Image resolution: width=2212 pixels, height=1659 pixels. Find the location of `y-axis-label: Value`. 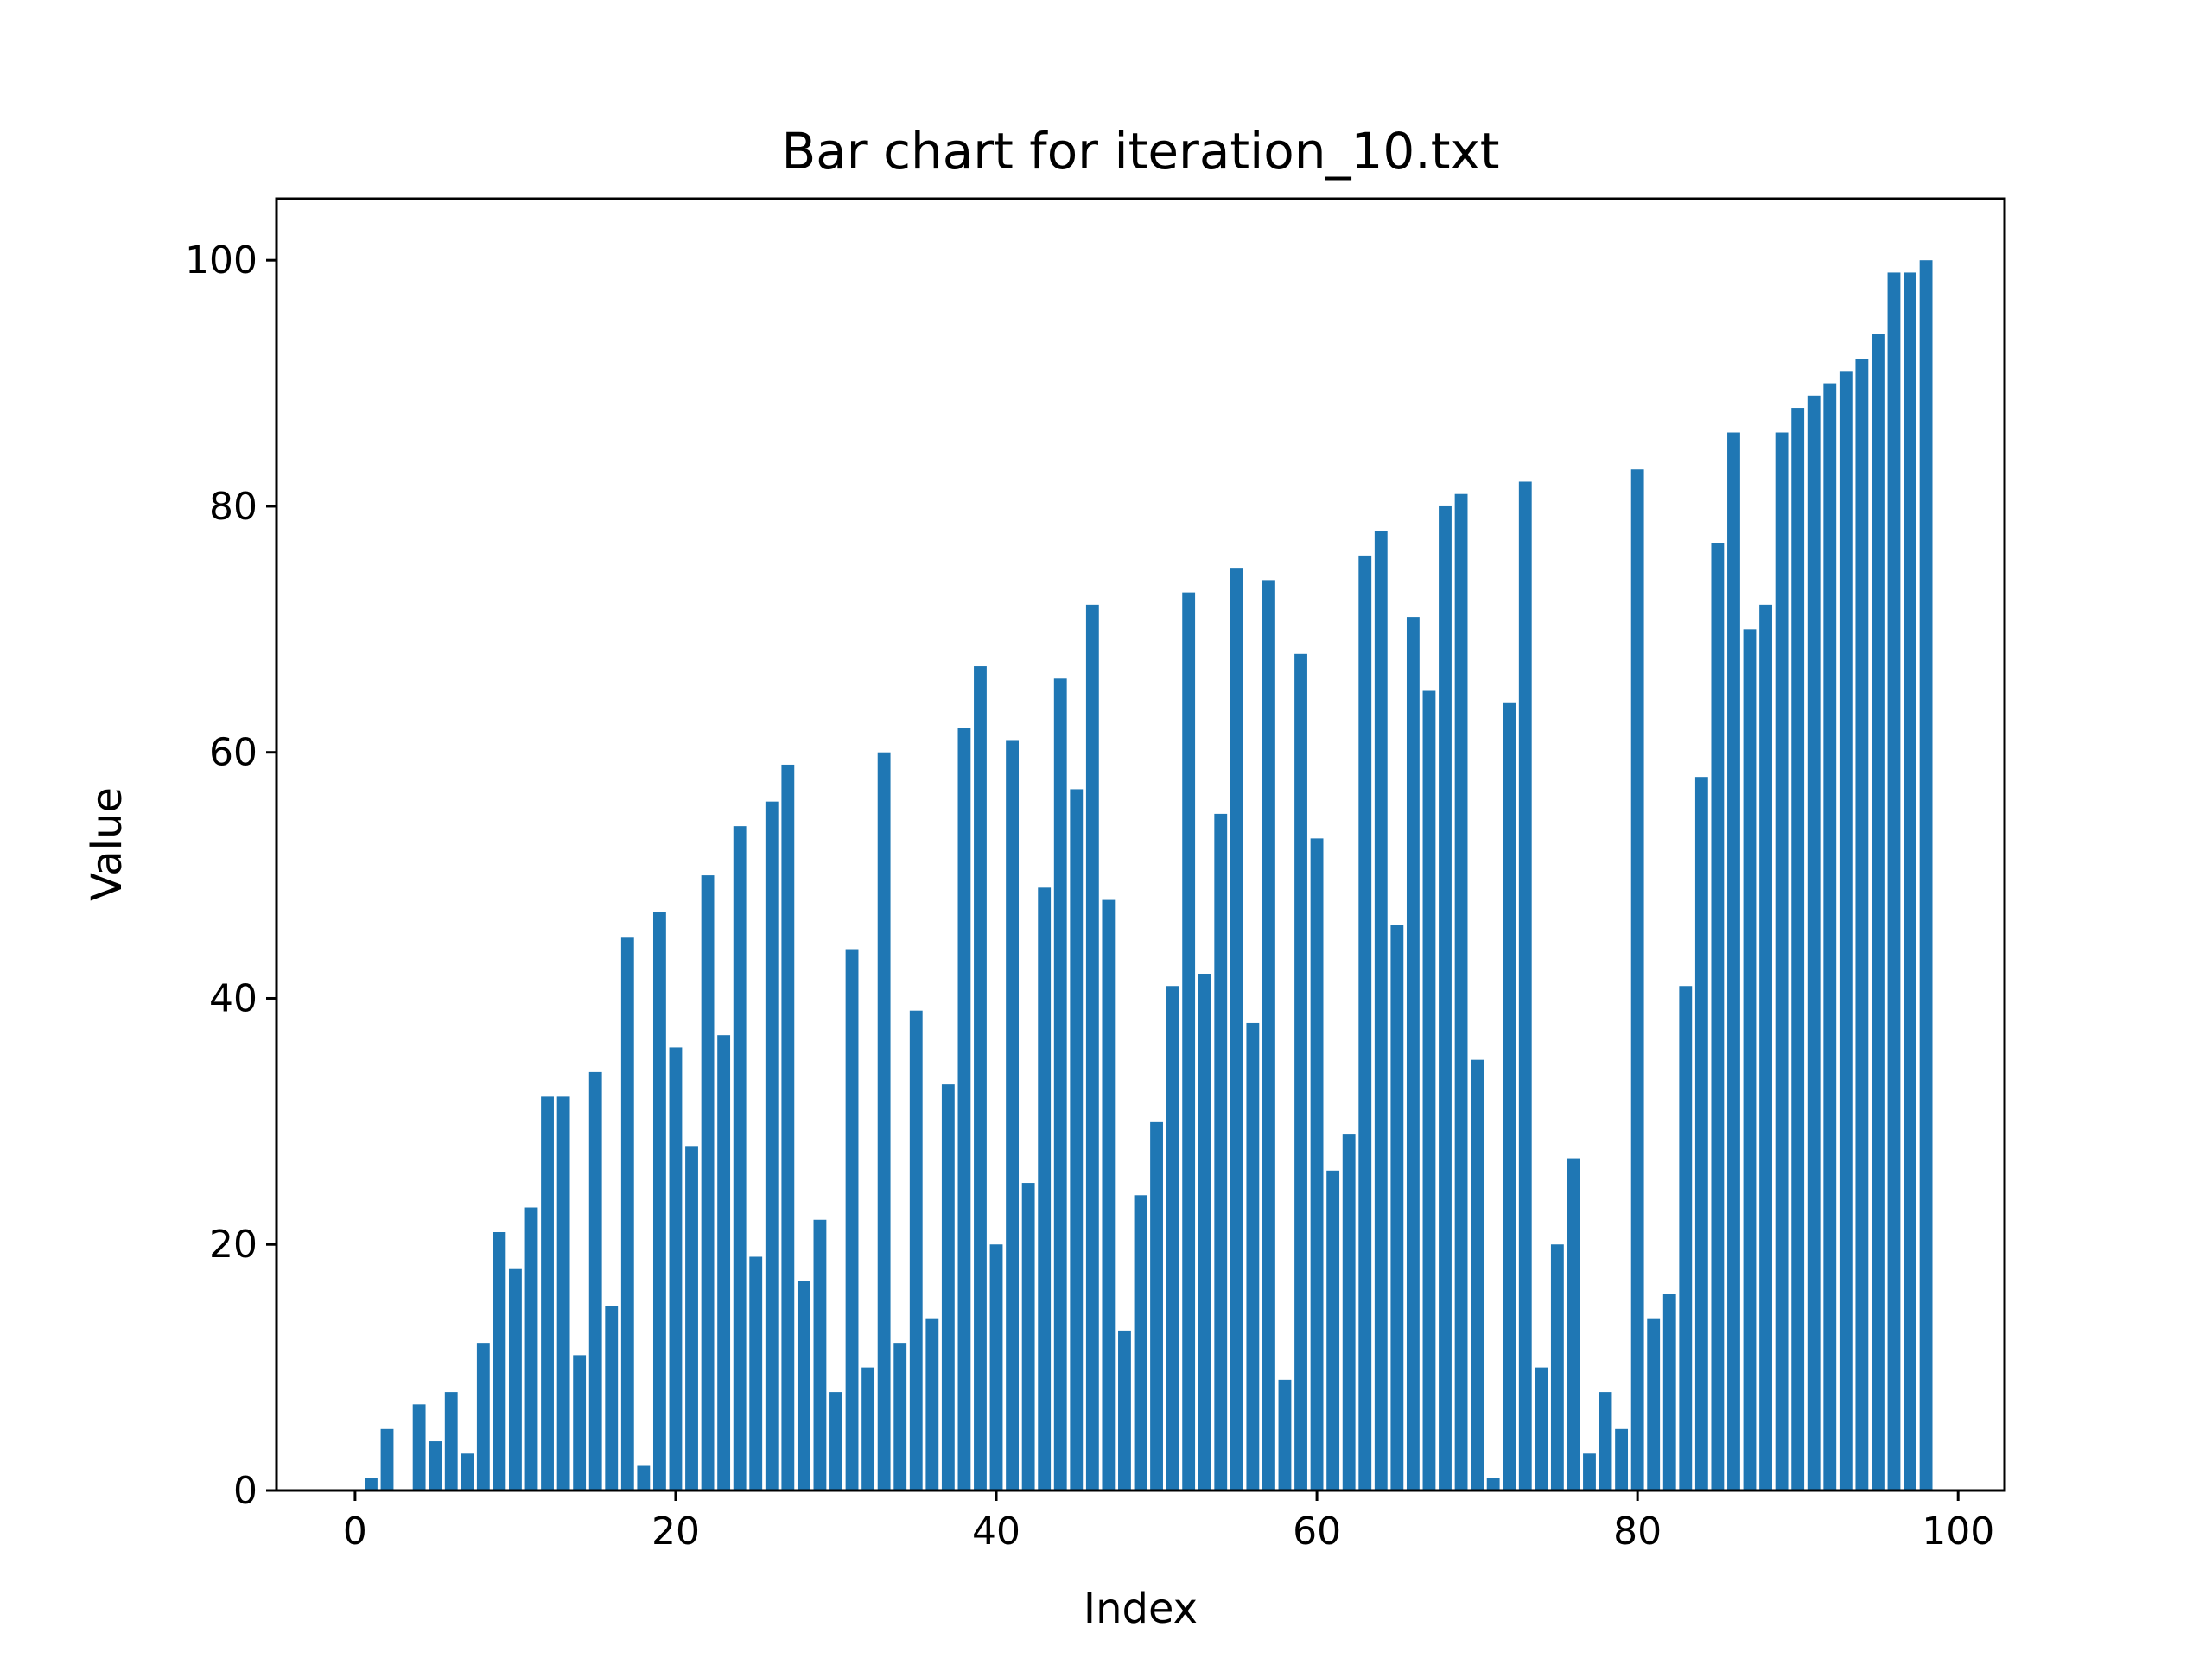

y-axis-label: Value is located at coordinates (107, 844).